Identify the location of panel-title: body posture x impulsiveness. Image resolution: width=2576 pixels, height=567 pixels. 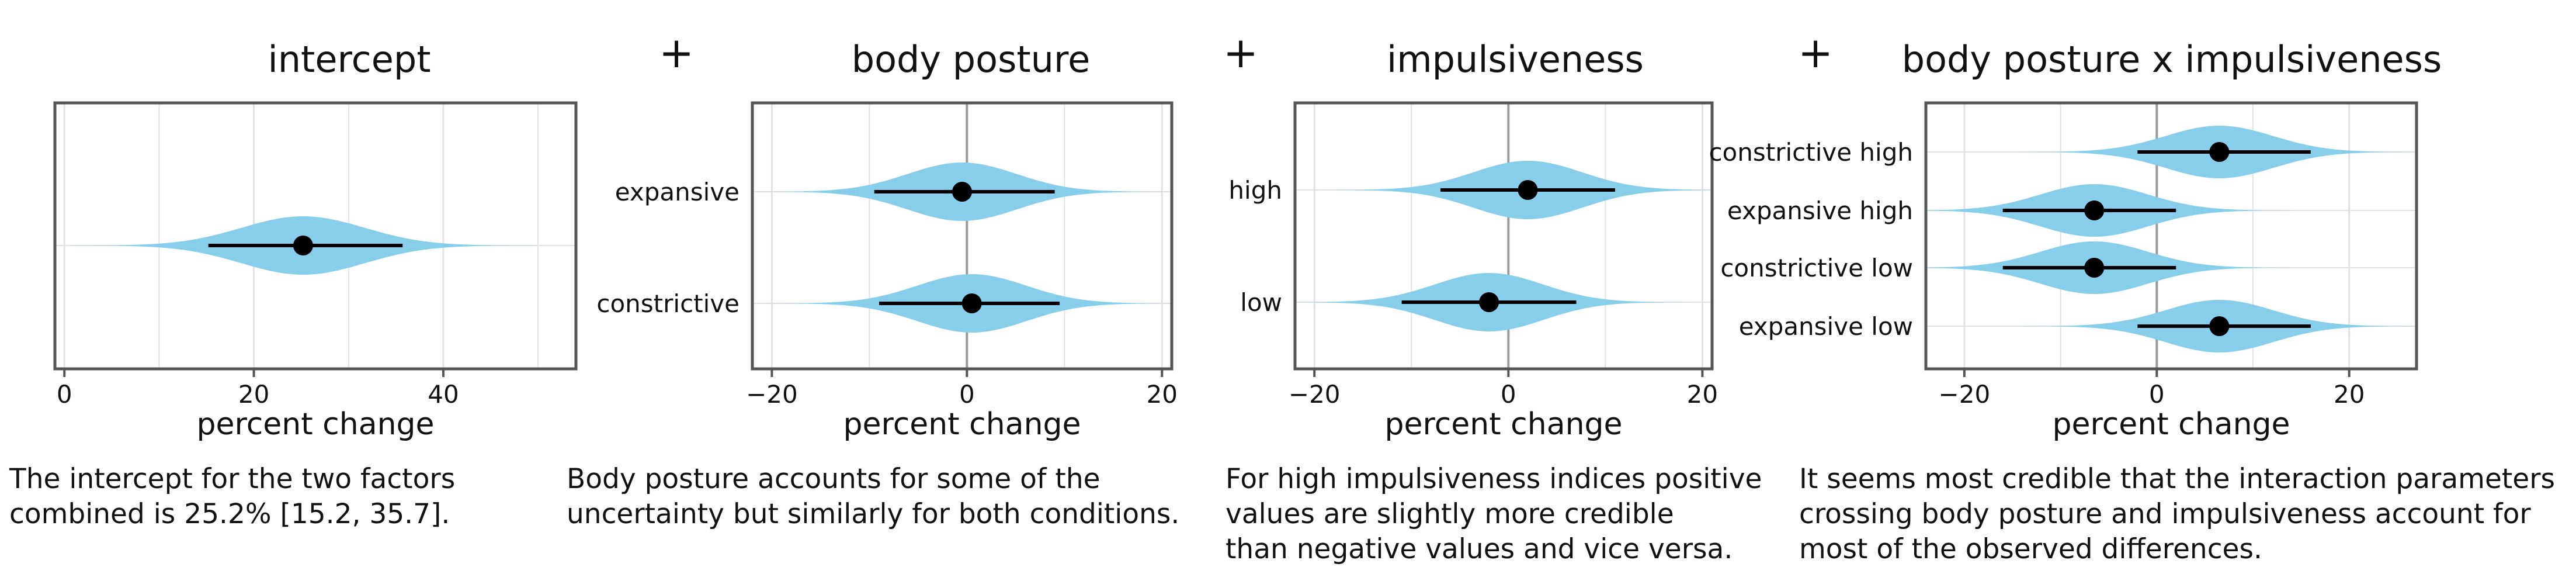
(2172, 60).